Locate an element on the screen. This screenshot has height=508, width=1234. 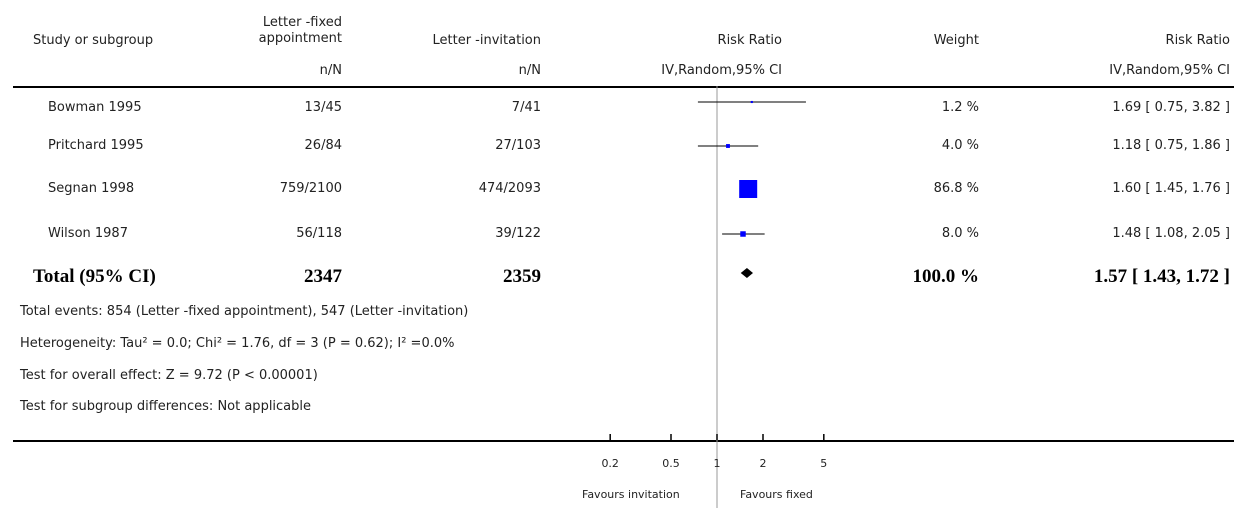
axis-tick-label: 5 is located at coordinates (823, 463).